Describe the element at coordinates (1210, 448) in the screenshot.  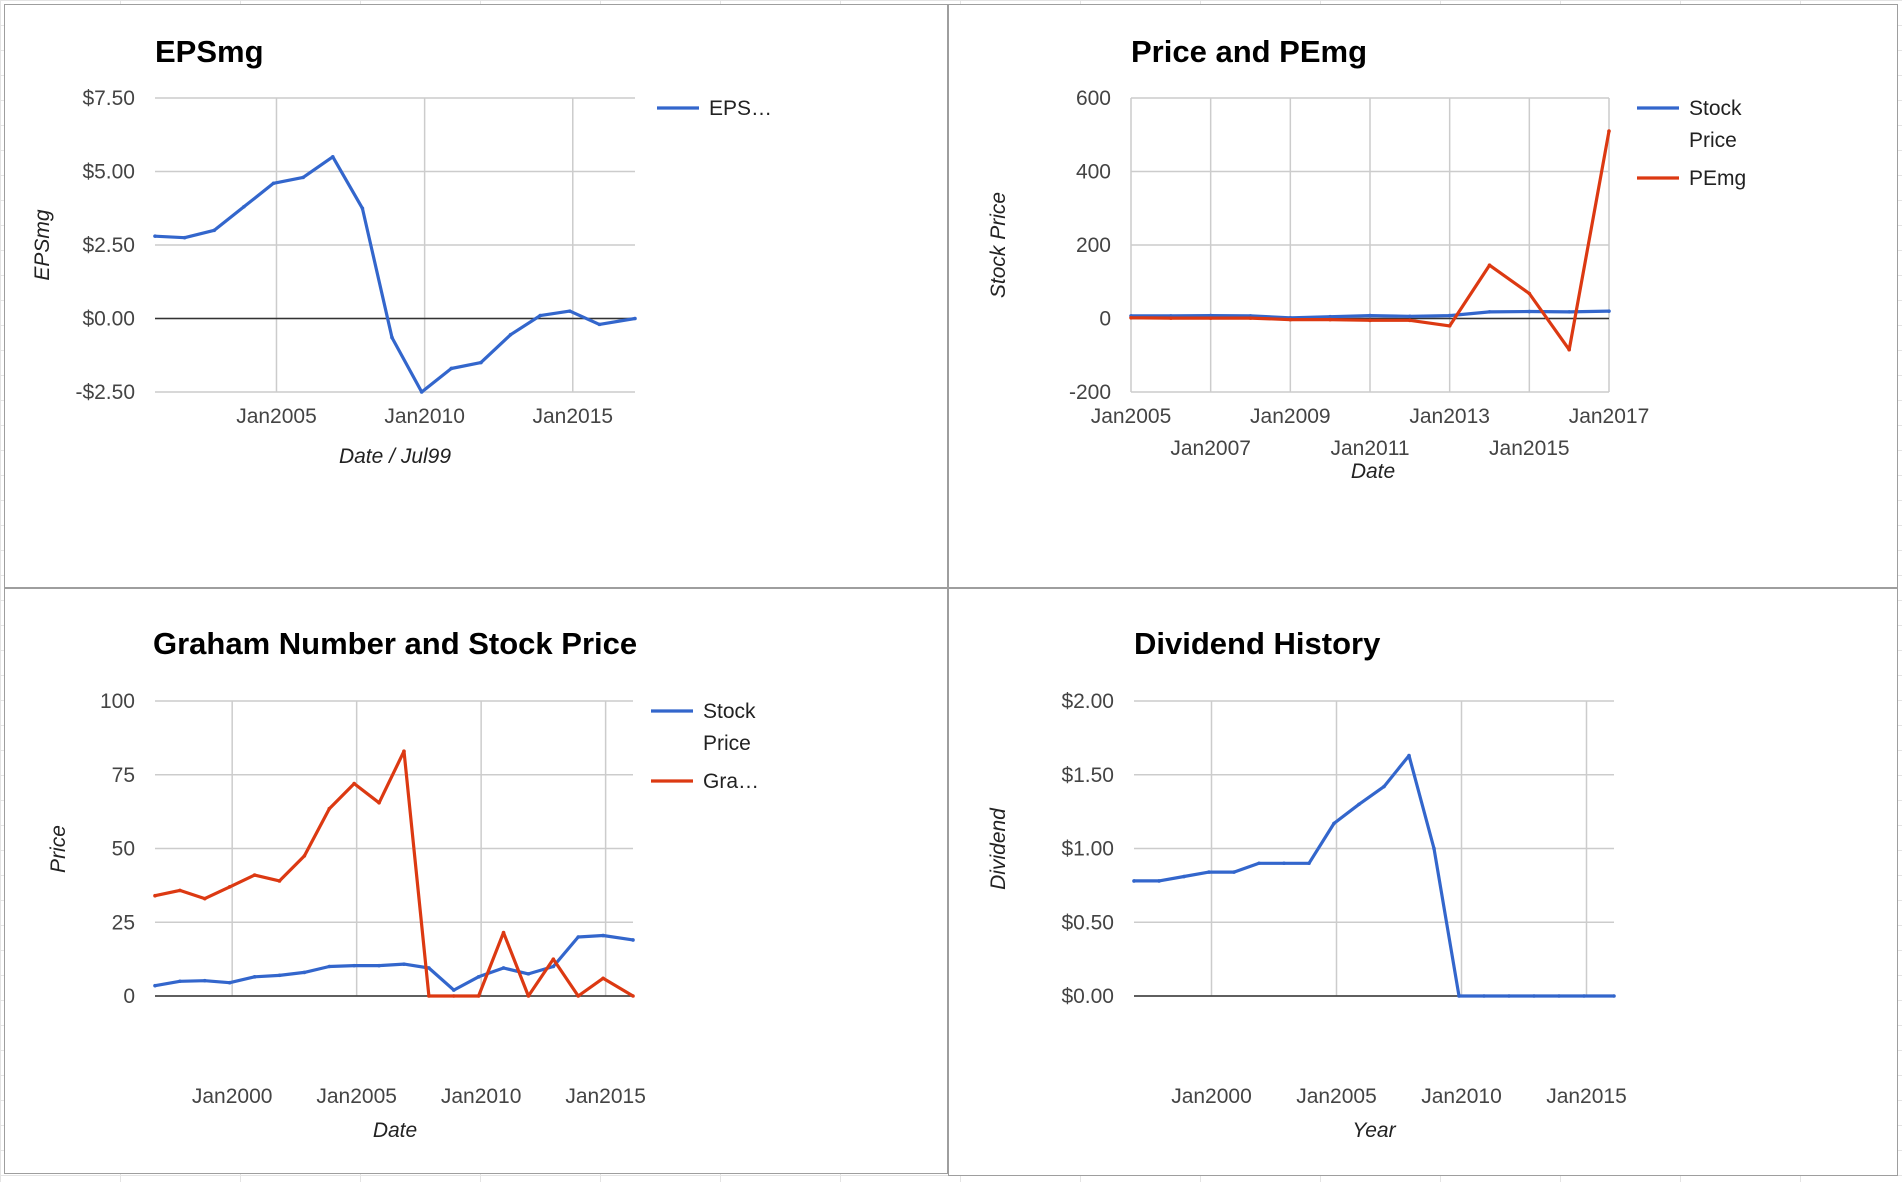
I see `x-tick-label: Jan2007` at that location.